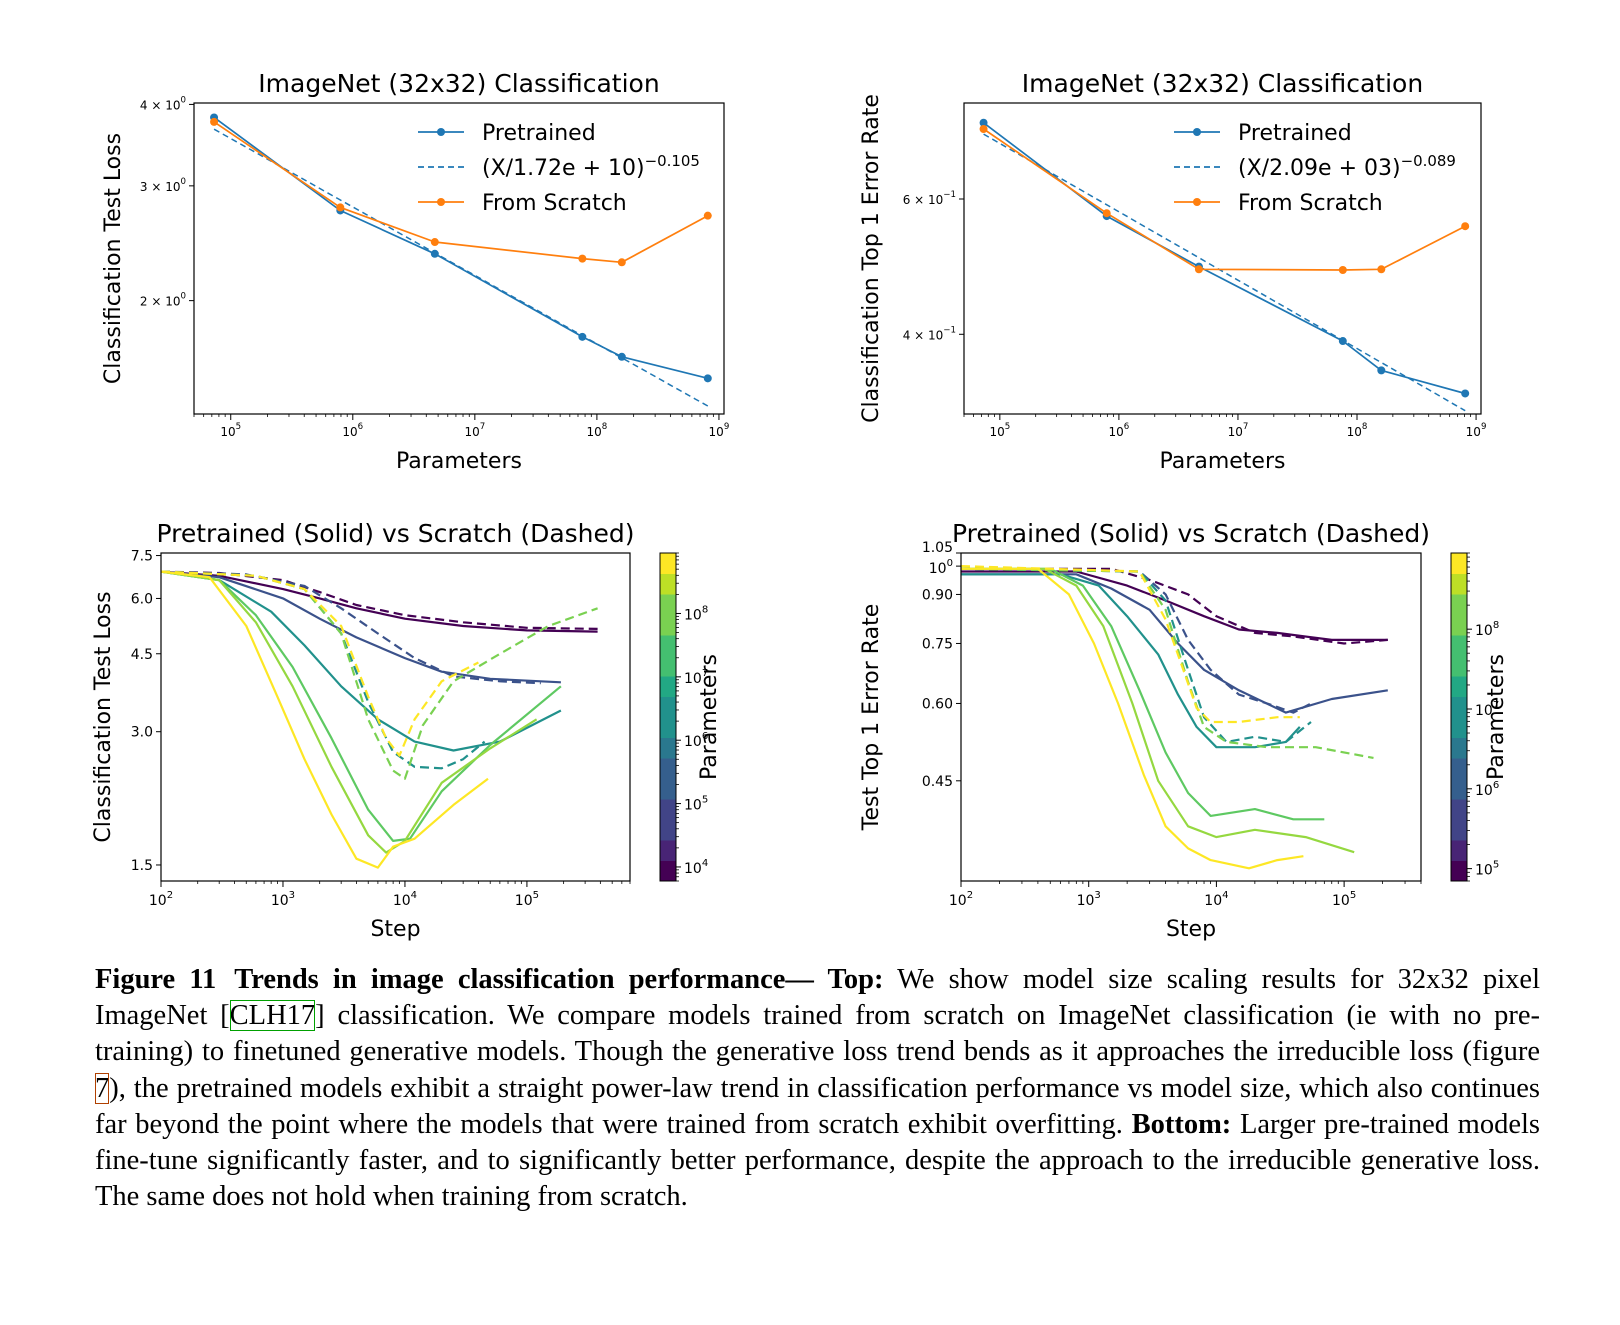  Describe the element at coordinates (719, 430) in the screenshot. I see `x-tick-label: 10⁹` at that location.